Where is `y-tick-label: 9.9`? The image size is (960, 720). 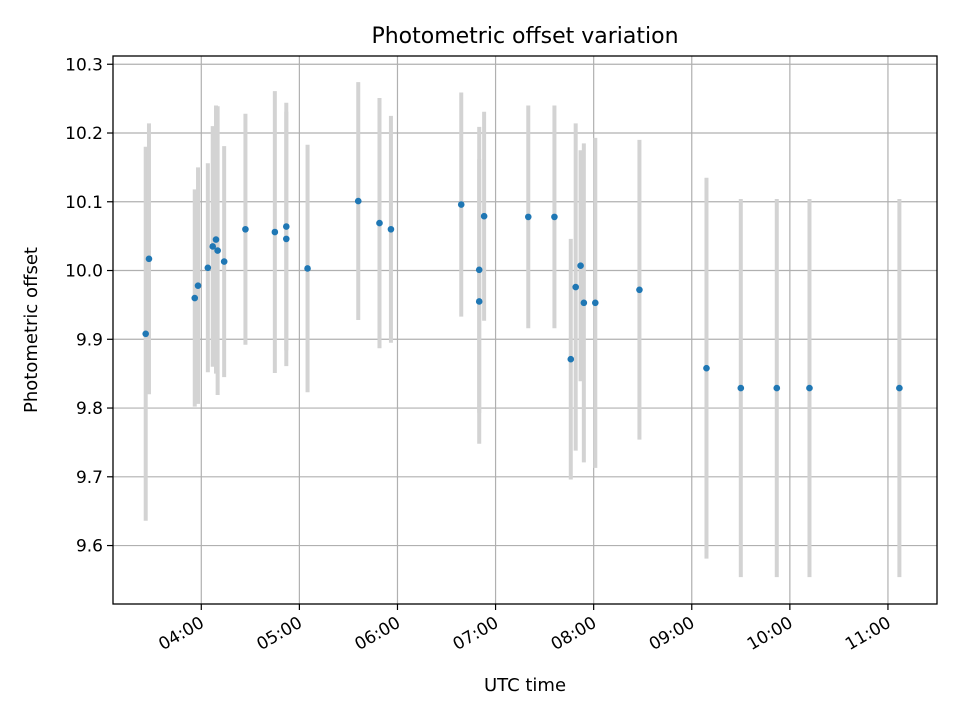
y-tick-label: 9.9 is located at coordinates (89, 340).